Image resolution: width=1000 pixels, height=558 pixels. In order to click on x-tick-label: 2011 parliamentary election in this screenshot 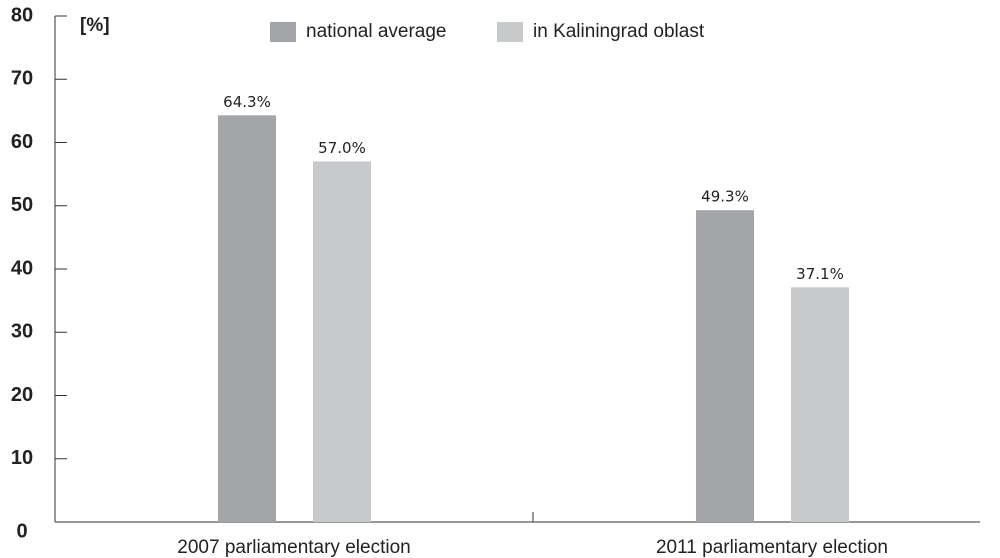, I will do `click(772, 547)`.